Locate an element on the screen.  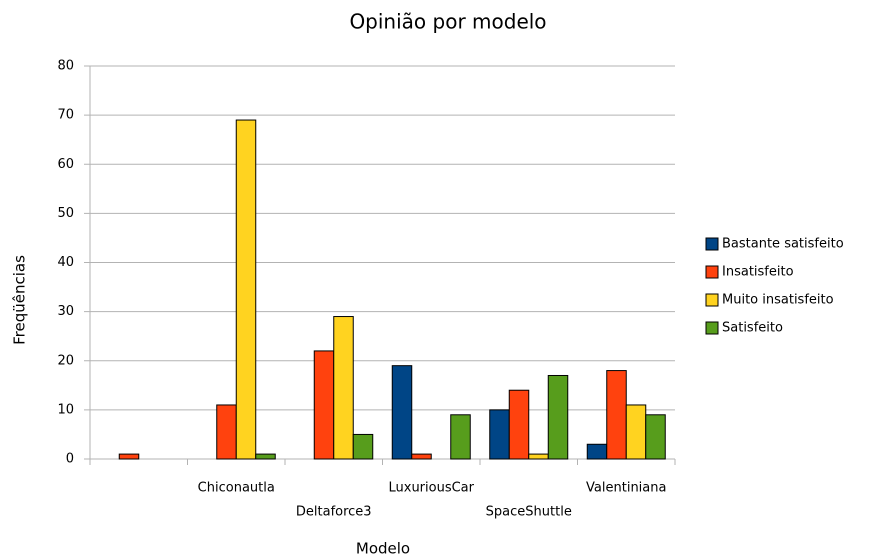
y-tick-label: 50 is located at coordinates (65, 213).